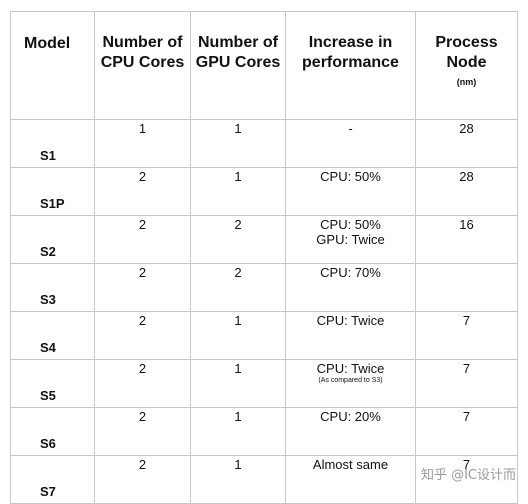 Image resolution: width=528 pixels, height=504 pixels. Describe the element at coordinates (350, 416) in the screenshot. I see `performance-value: CPU: 20%` at that location.